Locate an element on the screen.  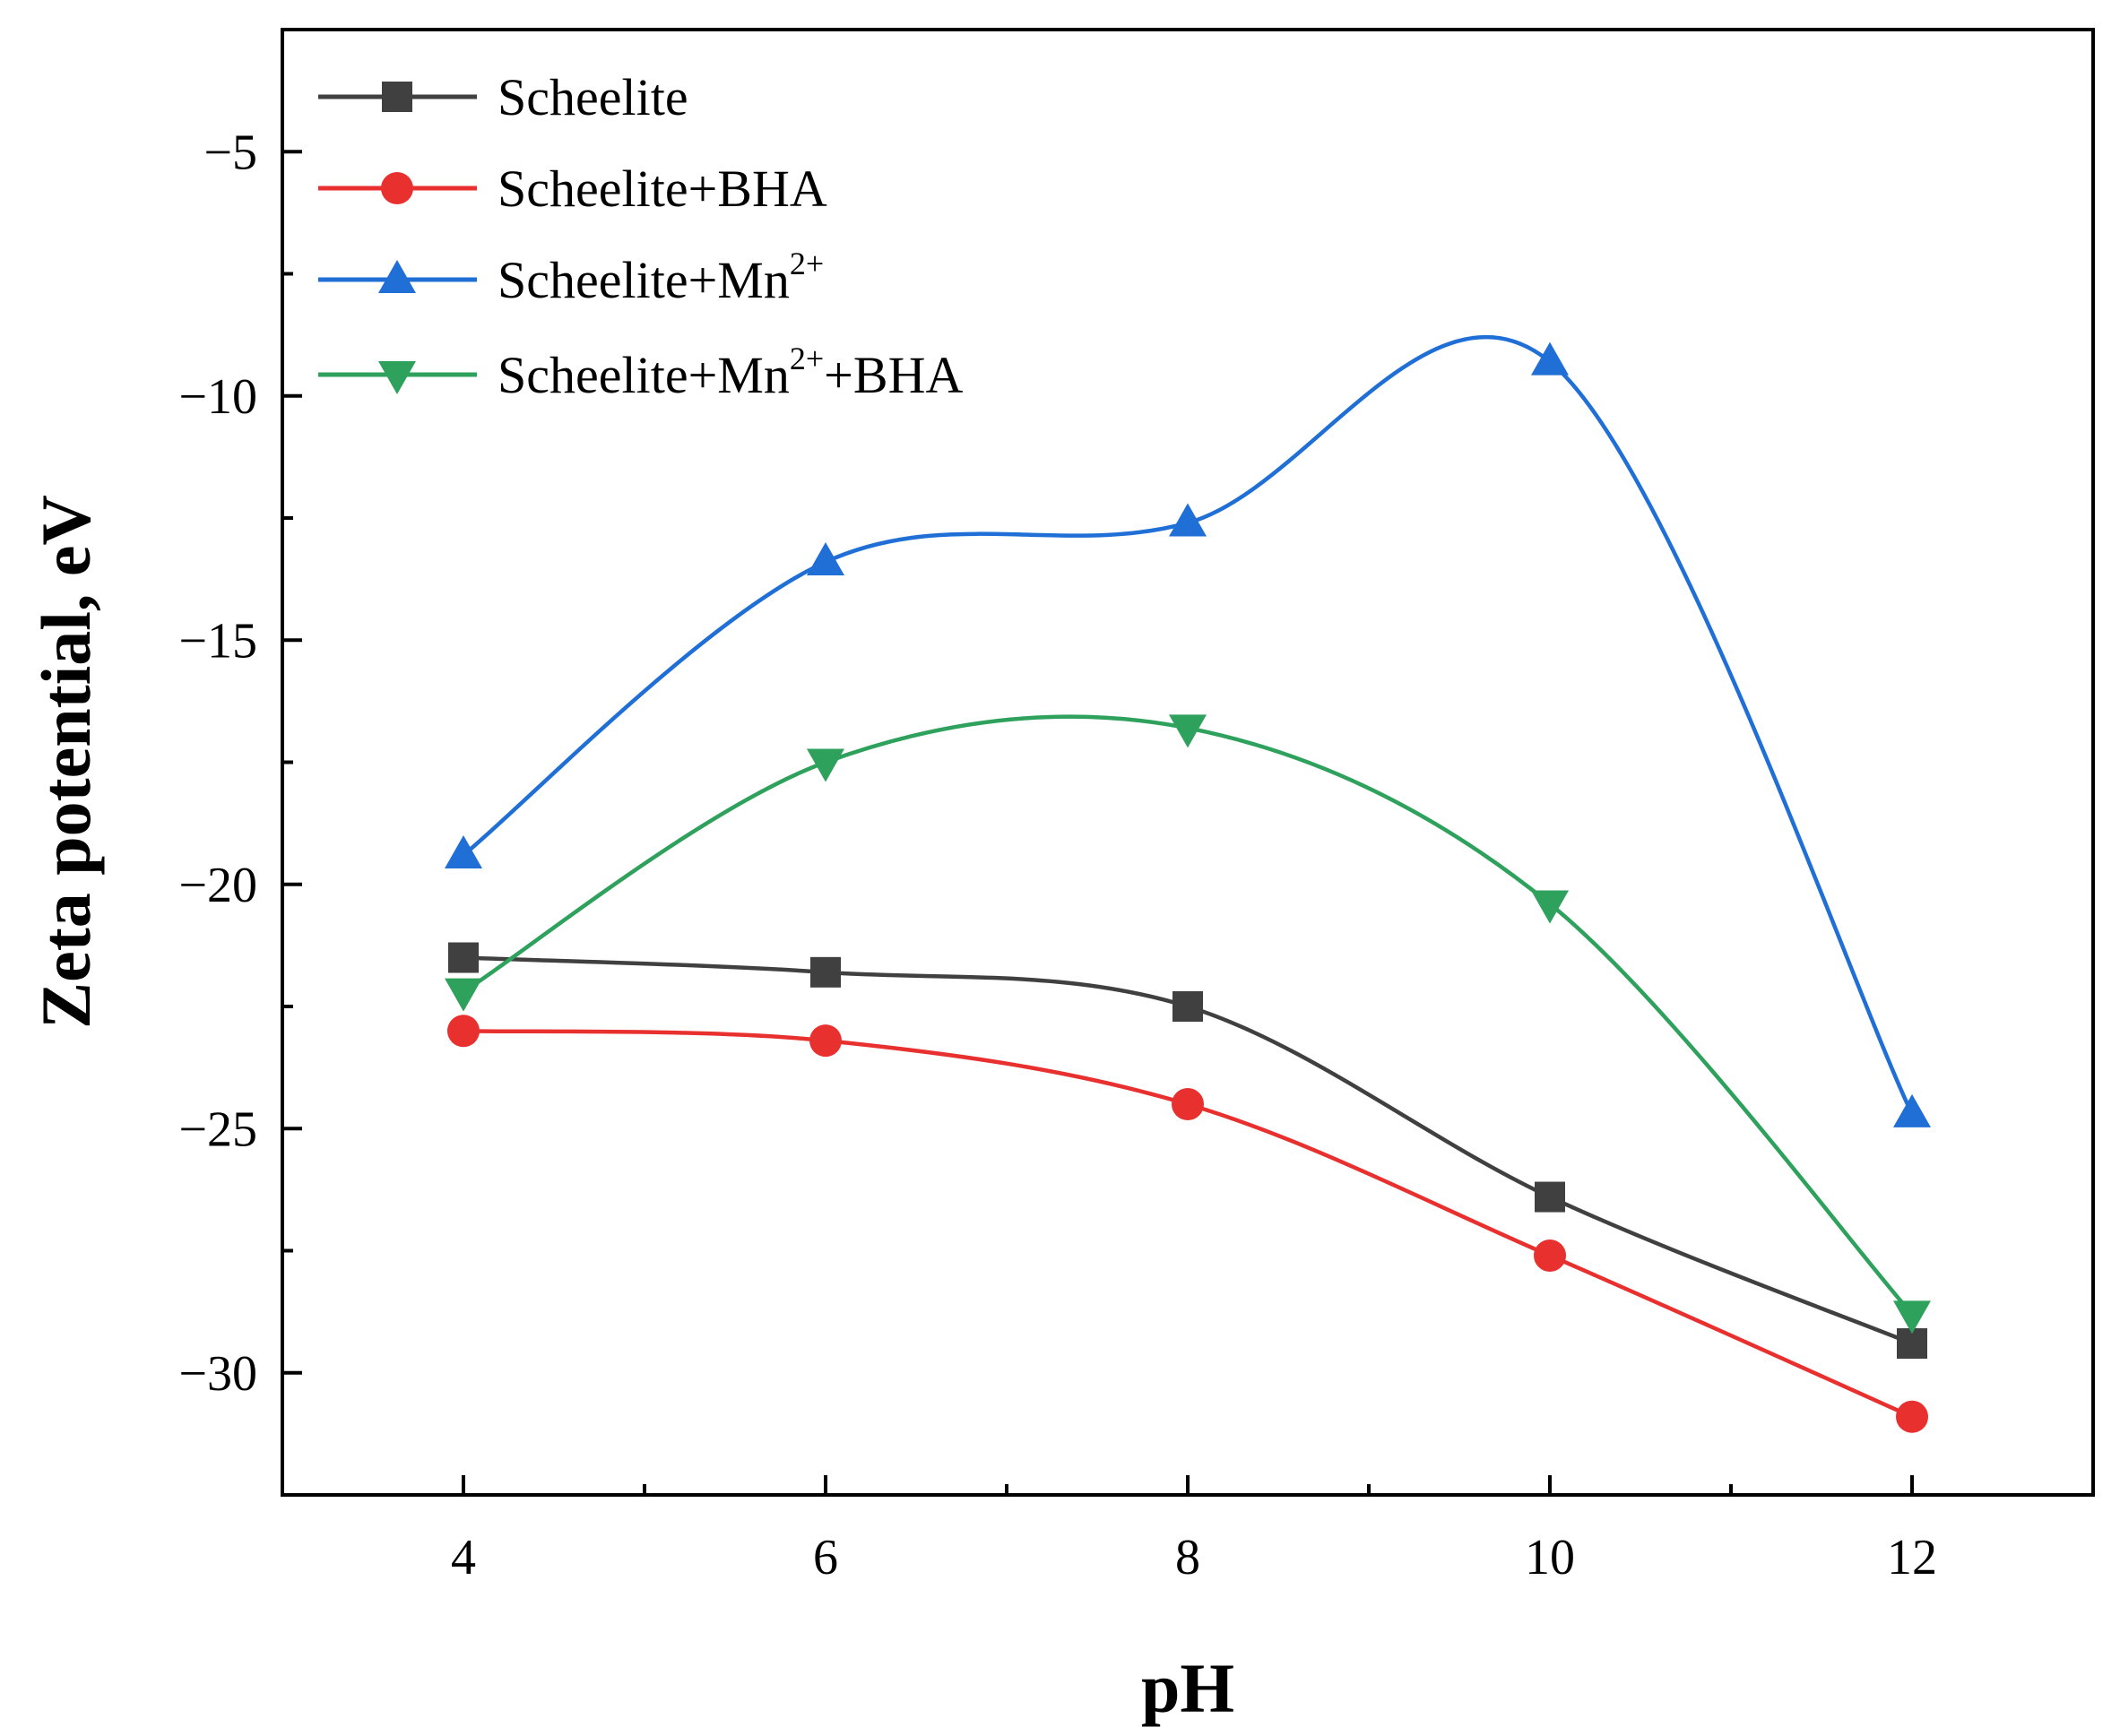
y-tick-label: −10 is located at coordinates (217, 397).